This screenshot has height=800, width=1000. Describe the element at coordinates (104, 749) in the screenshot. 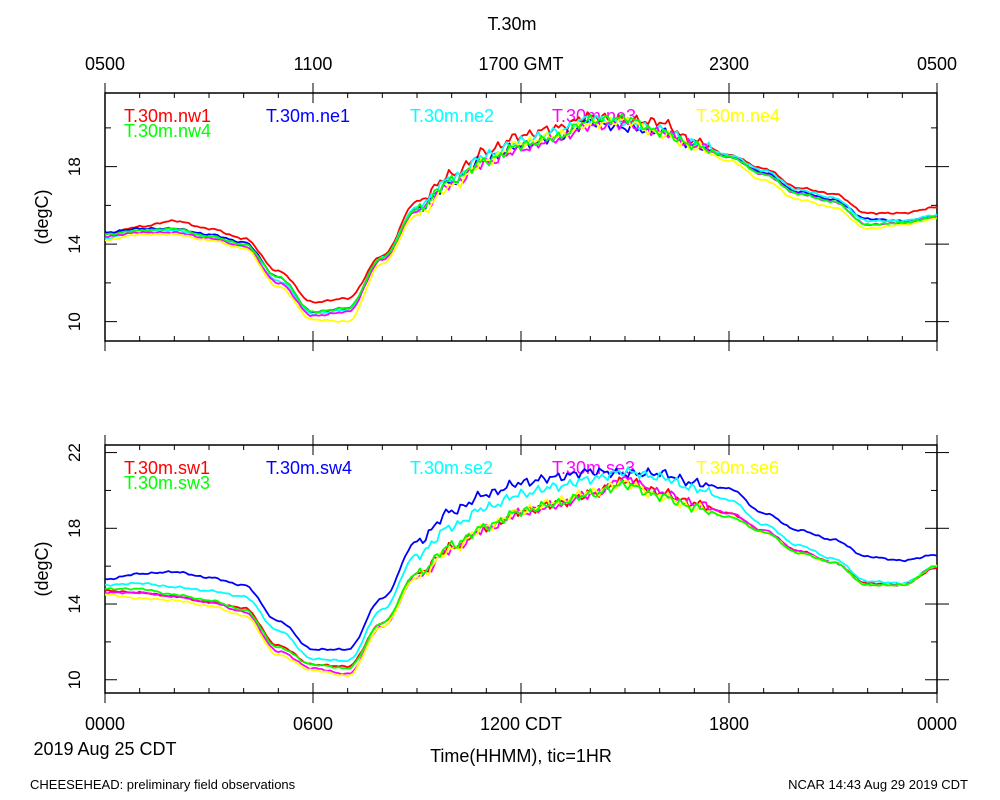

I see `date-label: 2019 Aug 25 CDT` at that location.